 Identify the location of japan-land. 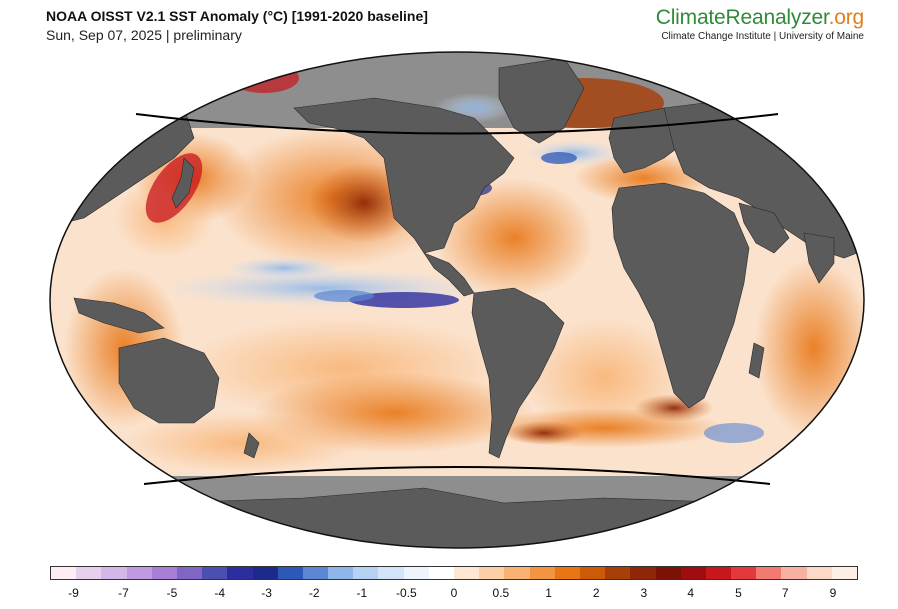
(183, 183).